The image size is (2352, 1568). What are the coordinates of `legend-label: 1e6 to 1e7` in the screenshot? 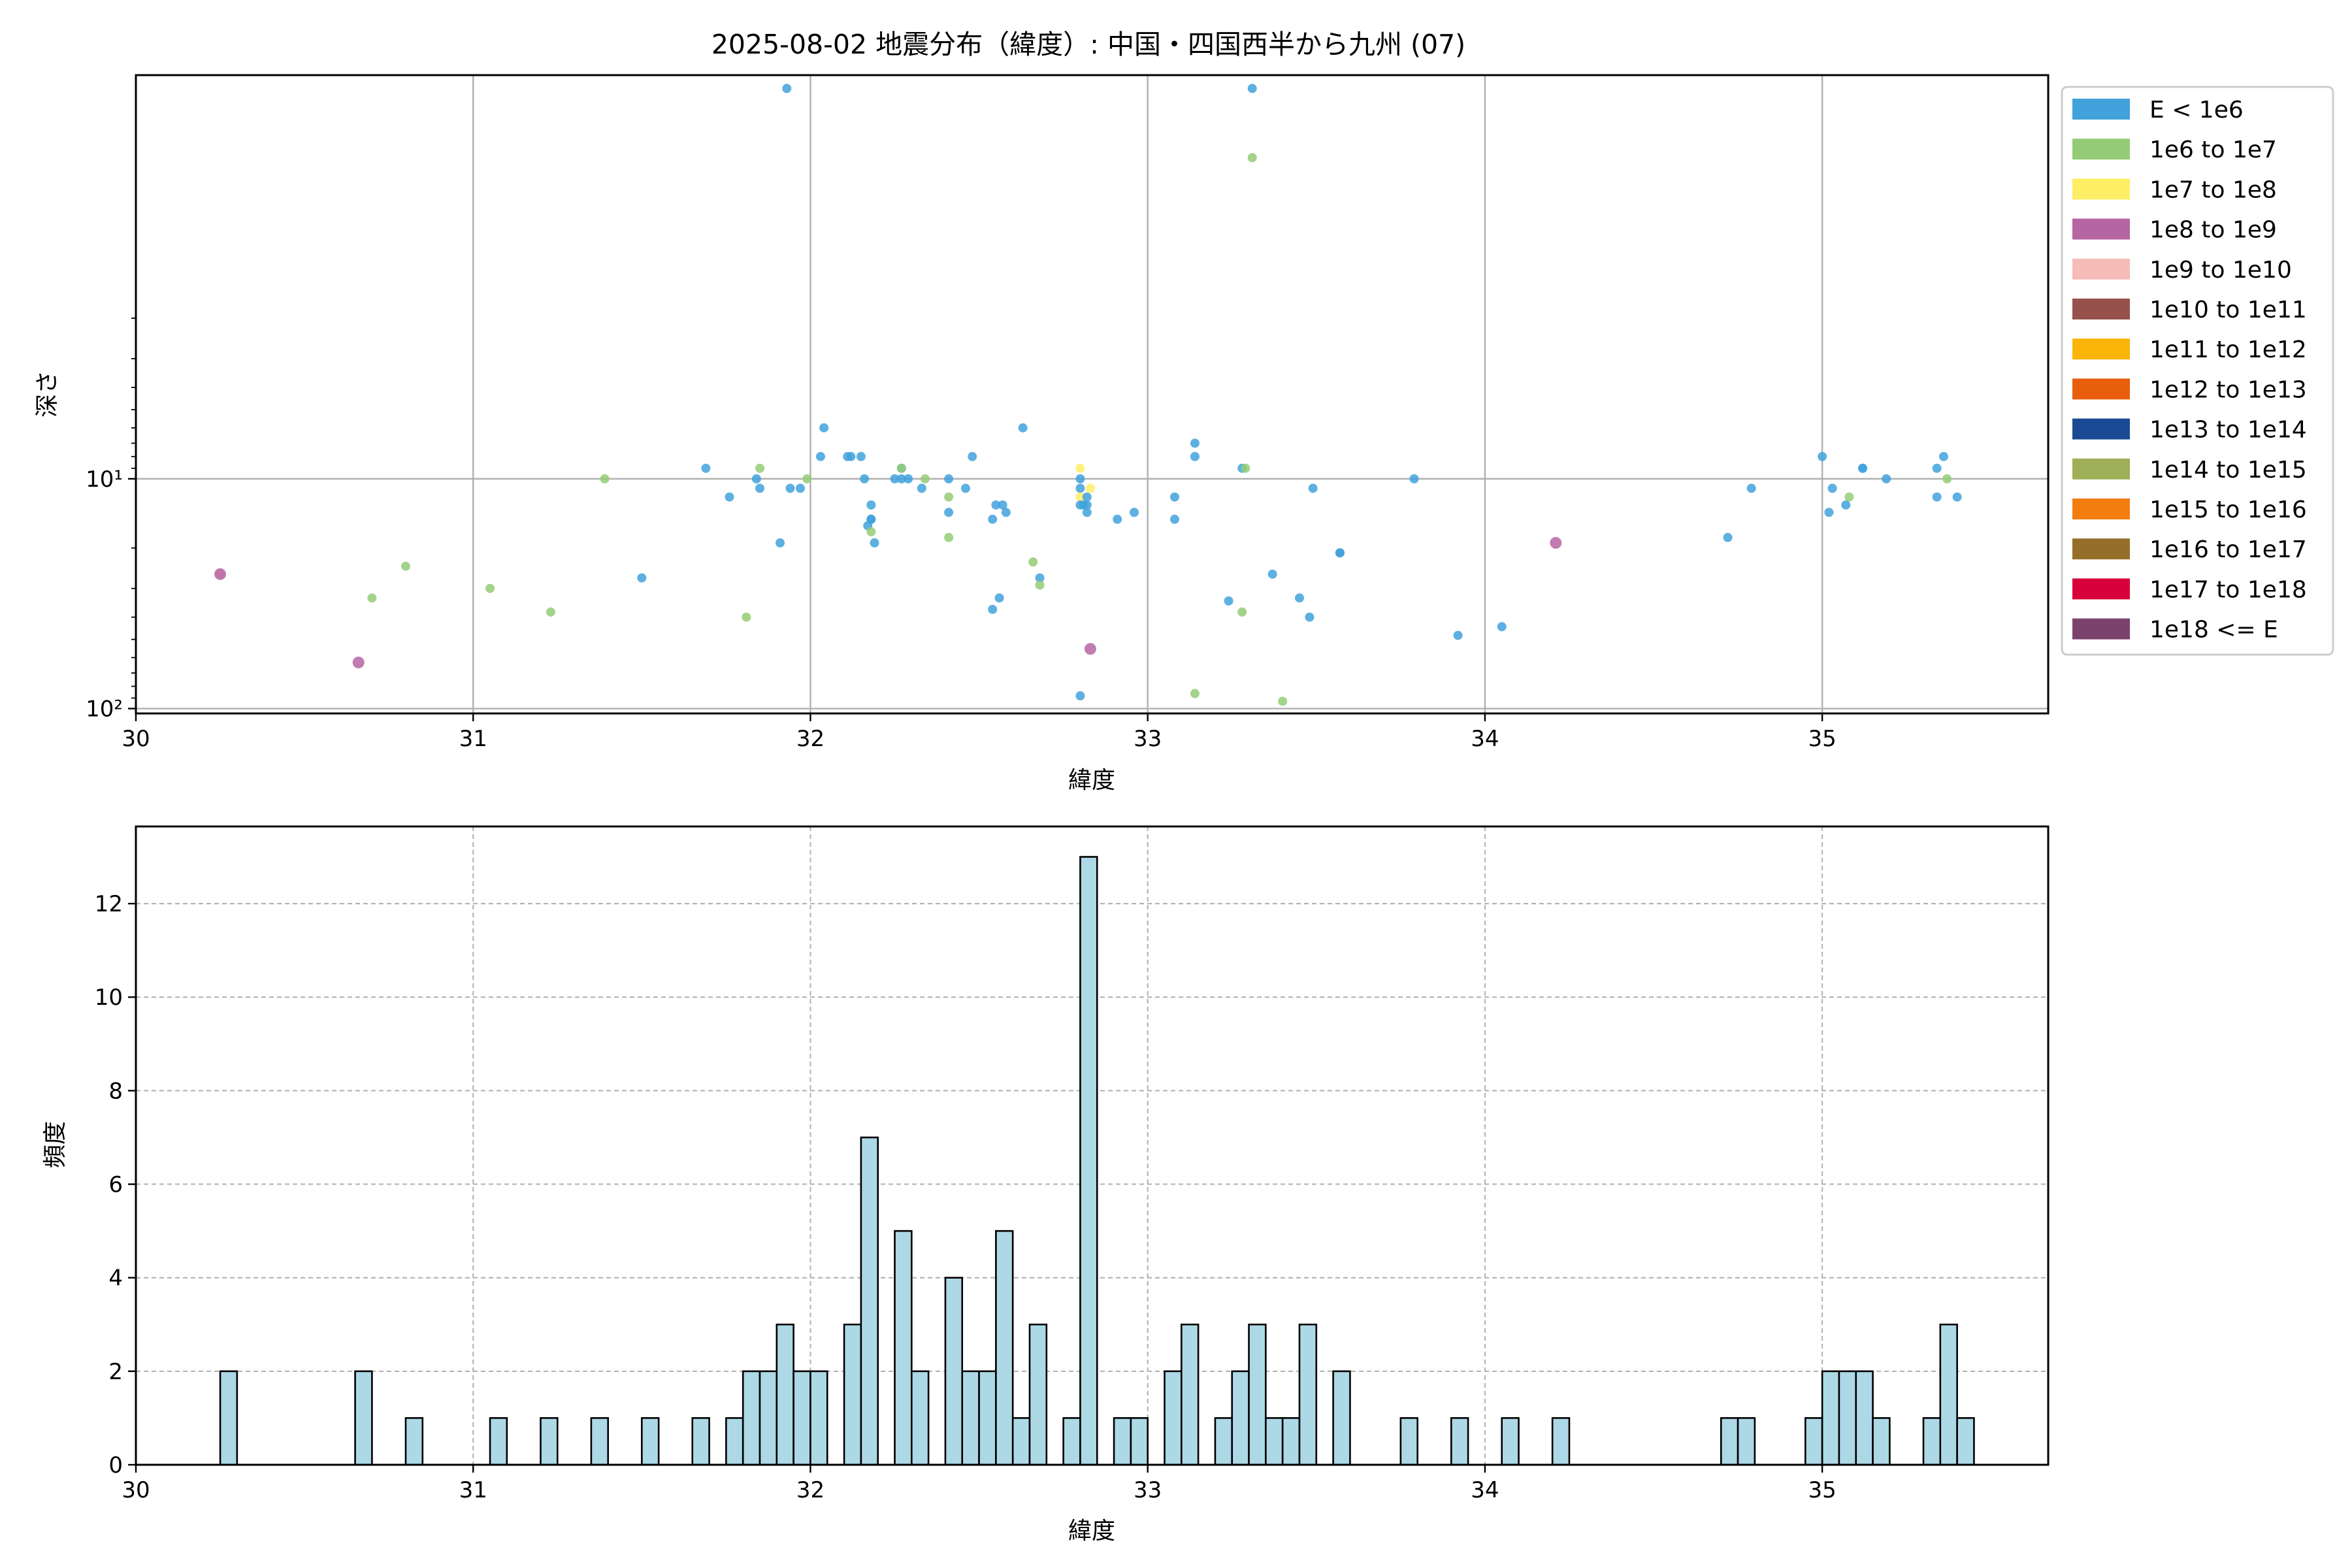 It's located at (2213, 150).